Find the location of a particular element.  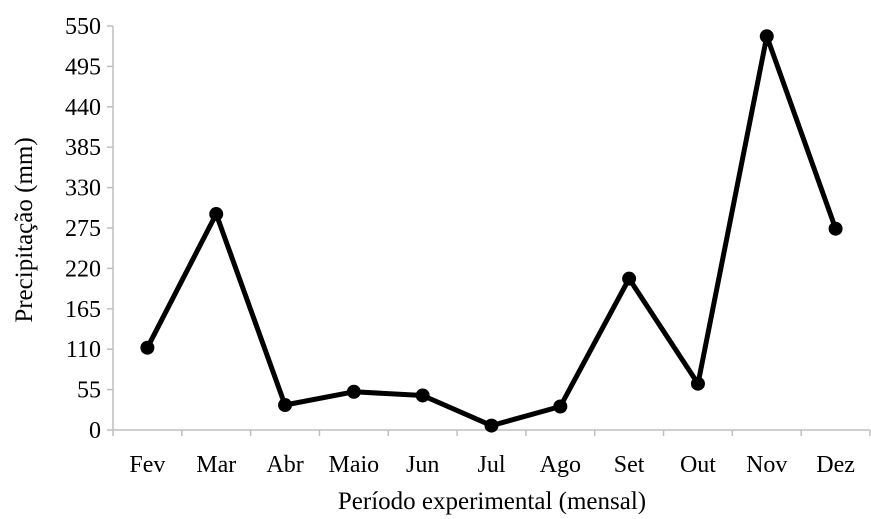

y-tick-label: 220 is located at coordinates (83, 269).